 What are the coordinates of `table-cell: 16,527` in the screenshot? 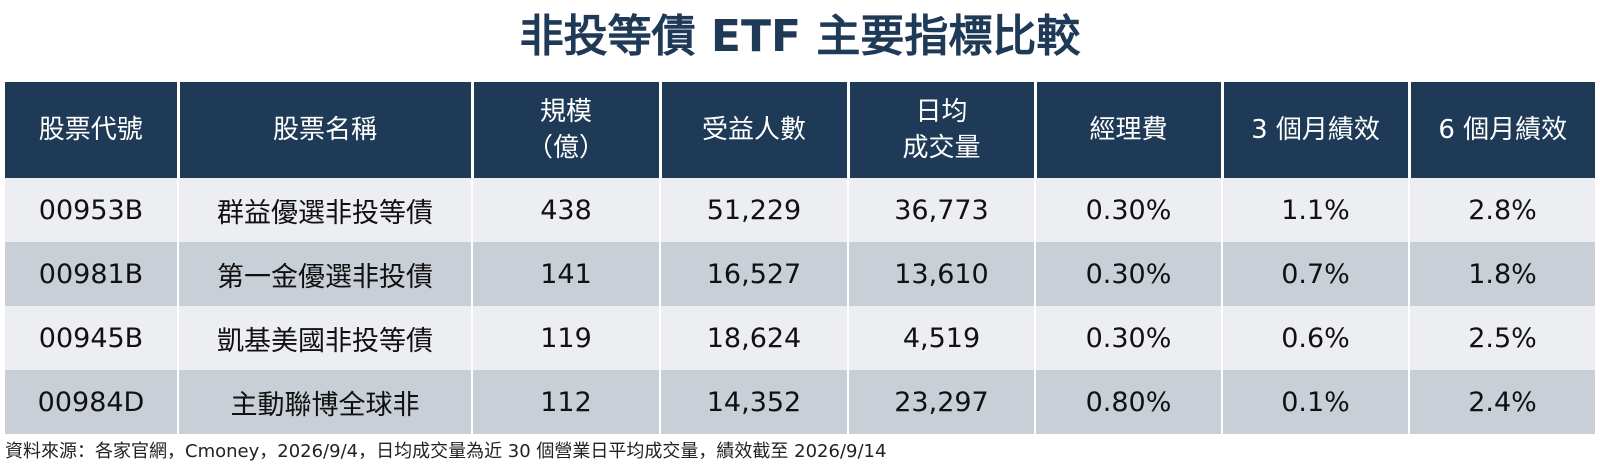 It's located at (754, 274).